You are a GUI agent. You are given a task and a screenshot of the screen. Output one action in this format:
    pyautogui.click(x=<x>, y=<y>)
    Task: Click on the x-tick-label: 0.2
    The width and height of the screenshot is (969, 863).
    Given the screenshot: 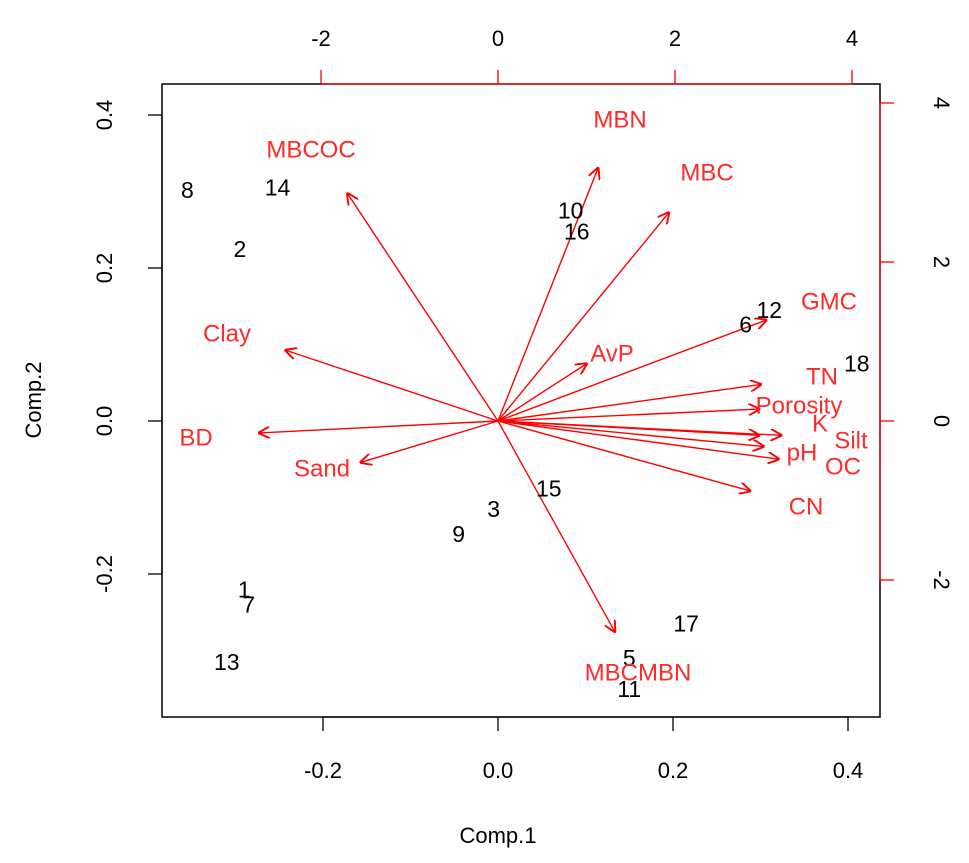 What is the action you would take?
    pyautogui.click(x=673, y=770)
    